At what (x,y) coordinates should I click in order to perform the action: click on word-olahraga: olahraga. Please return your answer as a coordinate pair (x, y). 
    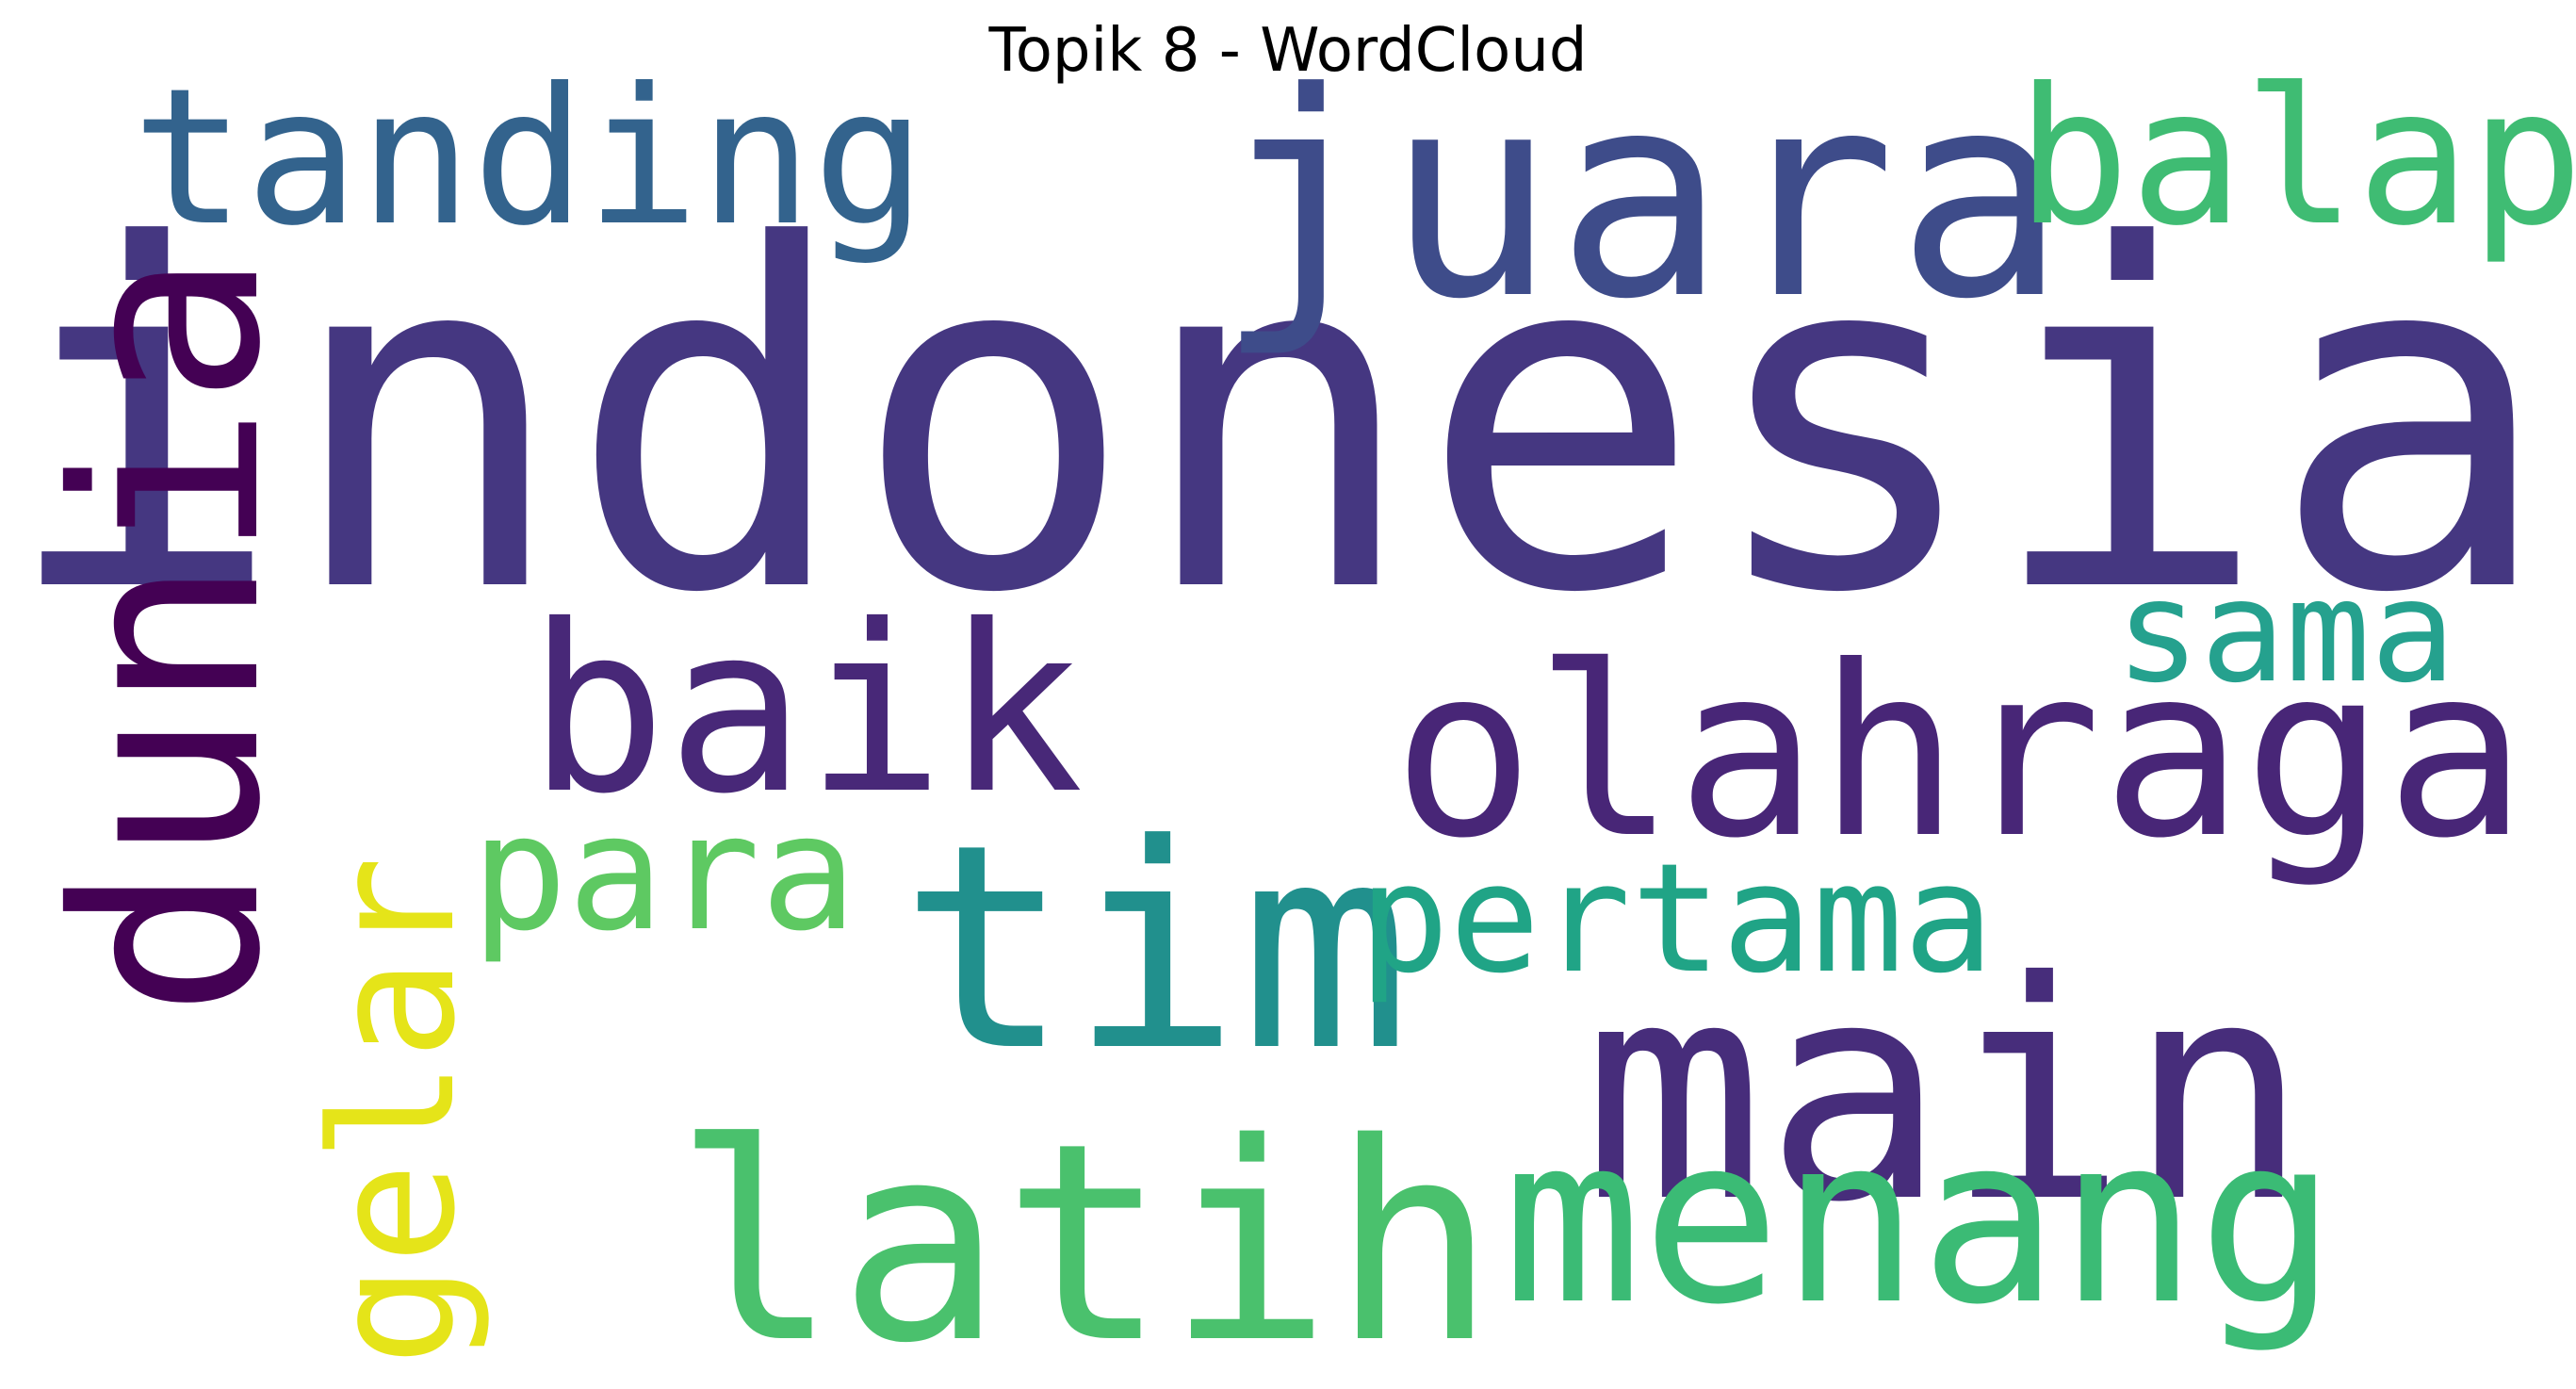
    Looking at the image, I should click on (1960, 753).